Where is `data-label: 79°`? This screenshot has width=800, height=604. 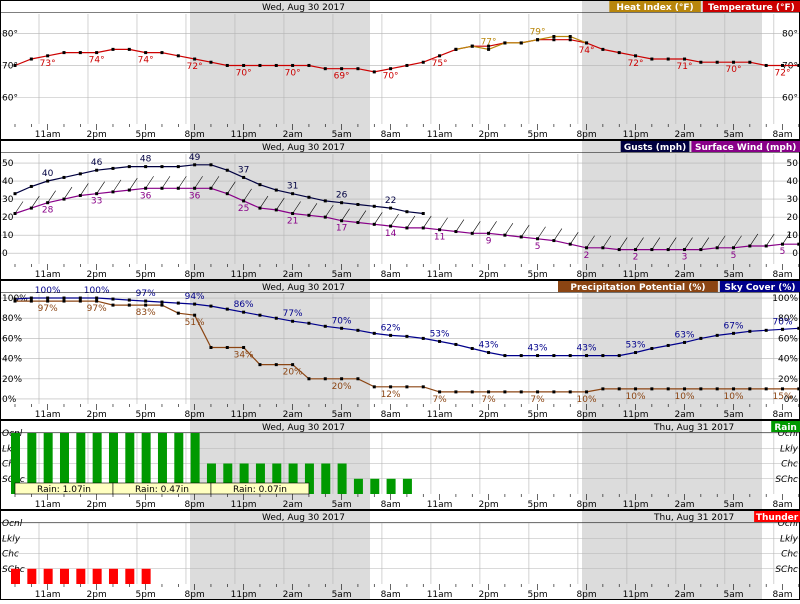 data-label: 79° is located at coordinates (538, 33).